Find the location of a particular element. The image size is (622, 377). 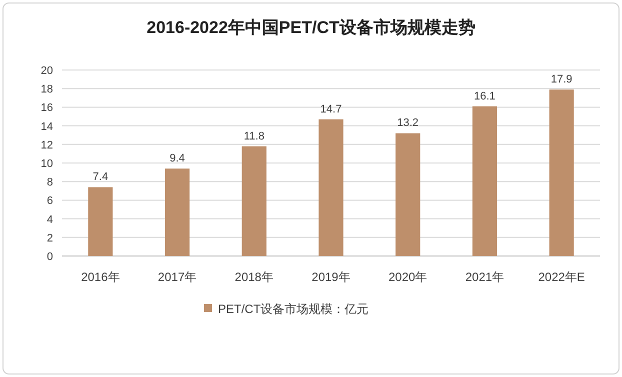

data-label: 14.7 is located at coordinates (331, 109).